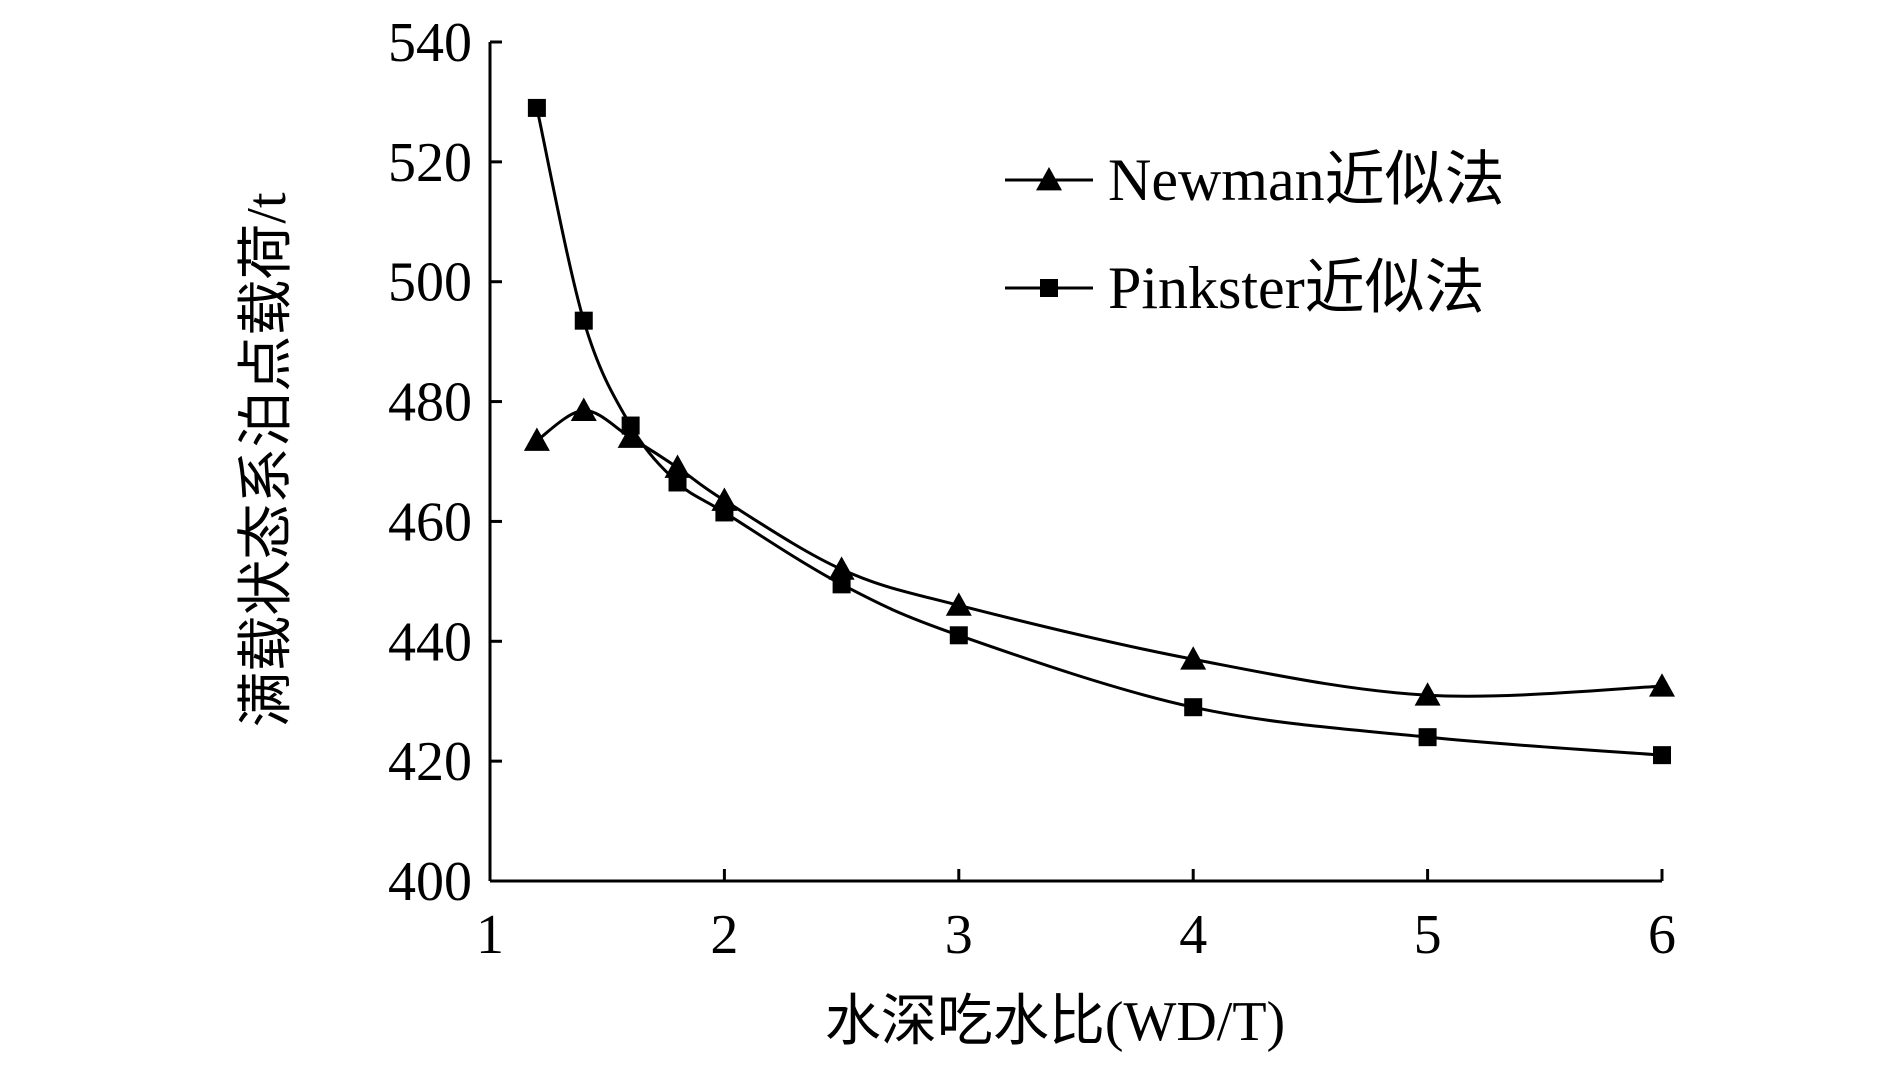 The height and width of the screenshot is (1068, 1890). What do you see at coordinates (1255, 234) in the screenshot?
I see `legend: Newman近似法 Pinkster近似法` at bounding box center [1255, 234].